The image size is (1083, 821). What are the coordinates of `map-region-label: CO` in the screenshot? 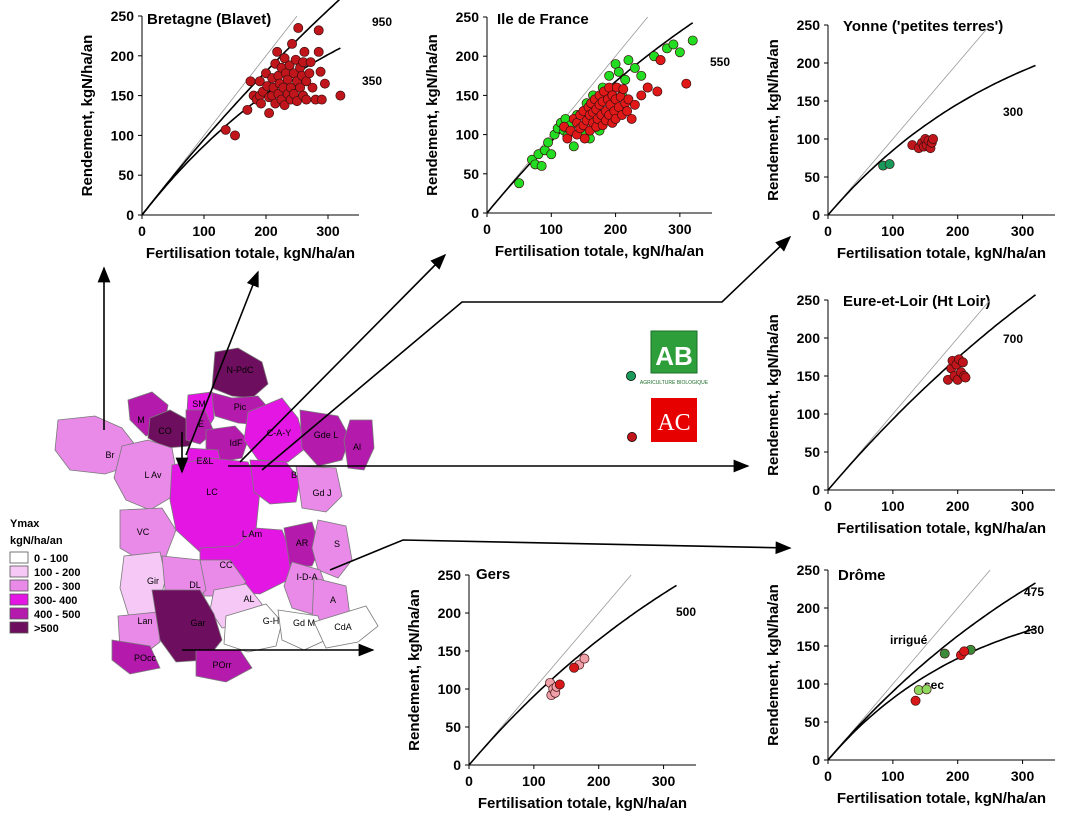 It's located at (165, 431).